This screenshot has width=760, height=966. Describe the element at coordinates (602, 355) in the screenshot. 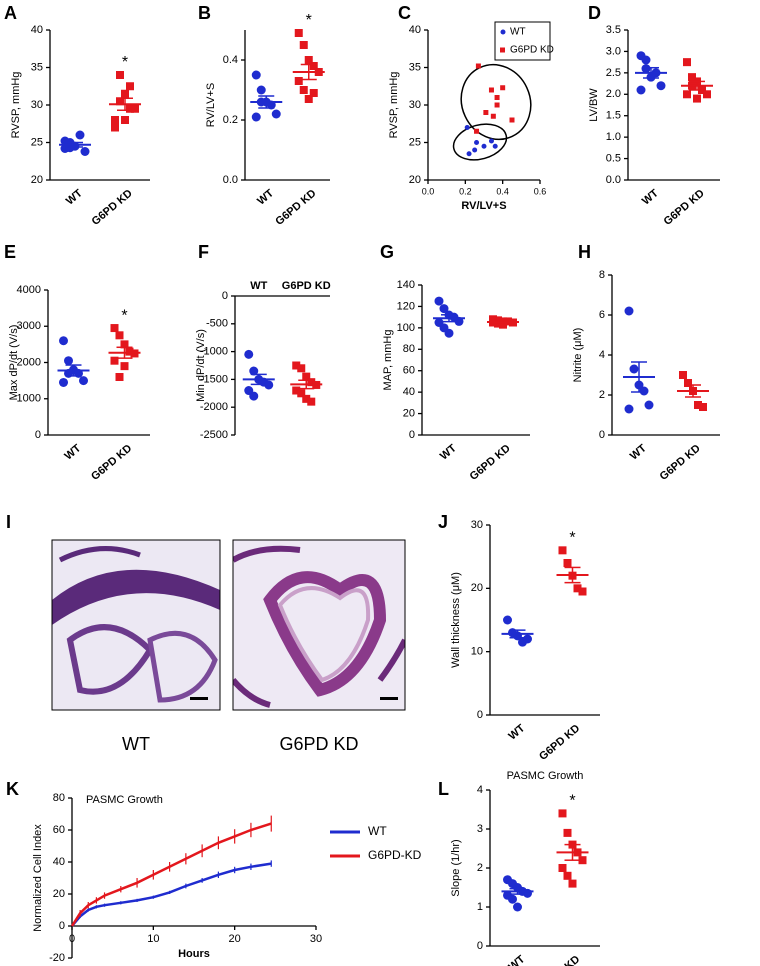

I see `y-tick-label: 4` at that location.